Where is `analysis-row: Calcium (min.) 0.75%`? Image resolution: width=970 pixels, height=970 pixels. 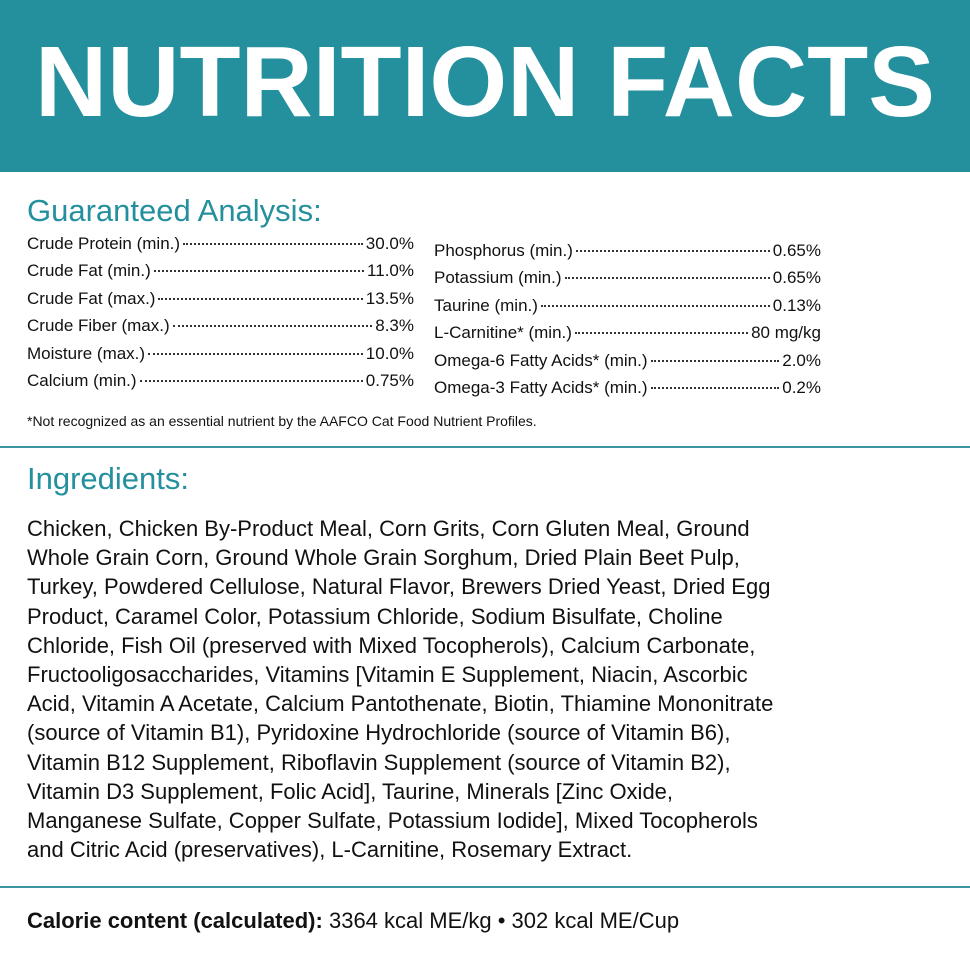 analysis-row: Calcium (min.) 0.75% is located at coordinates (220, 384).